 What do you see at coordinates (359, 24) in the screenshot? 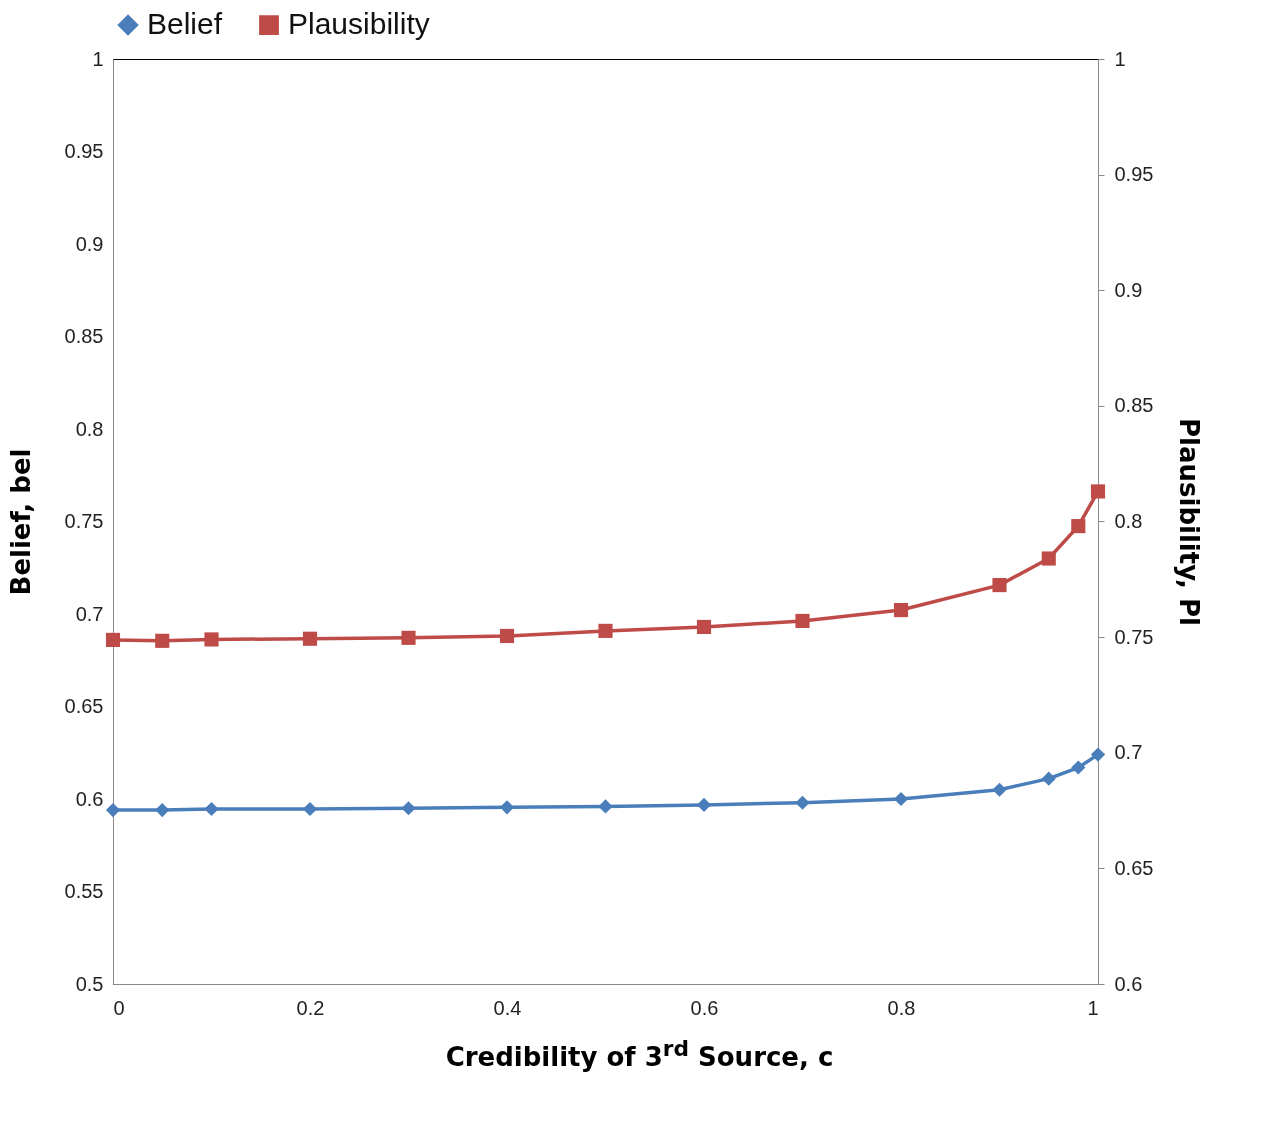
I see `legend-label: Plausibility` at bounding box center [359, 24].